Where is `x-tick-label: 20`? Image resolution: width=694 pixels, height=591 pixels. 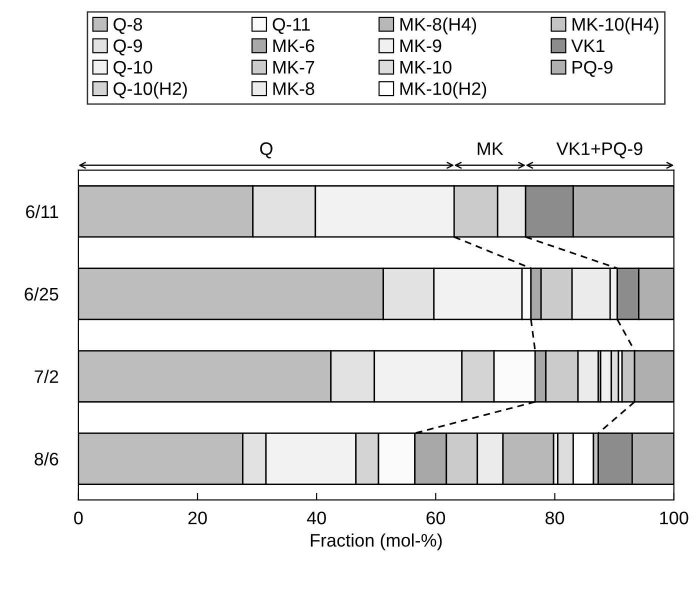 x-tick-label: 20 is located at coordinates (197, 518).